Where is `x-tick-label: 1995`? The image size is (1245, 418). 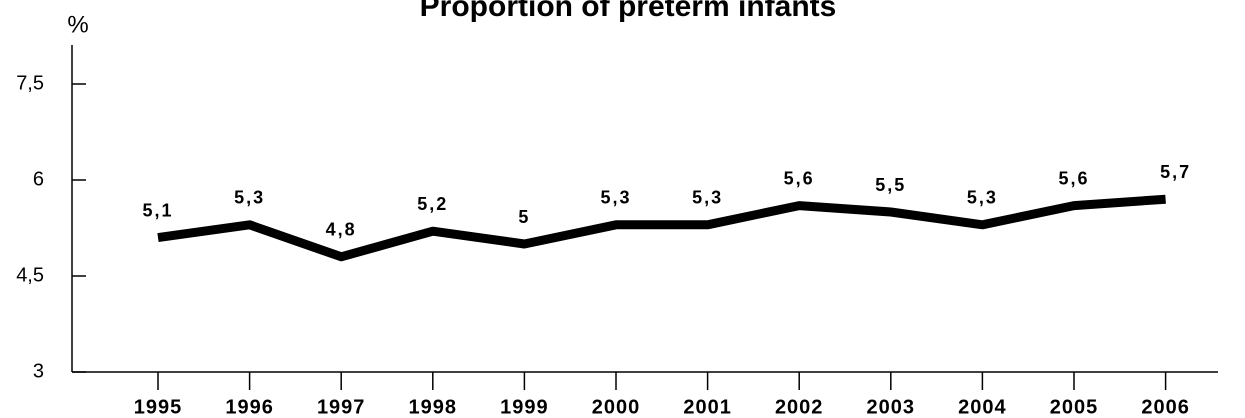 x-tick-label: 1995 is located at coordinates (158, 407).